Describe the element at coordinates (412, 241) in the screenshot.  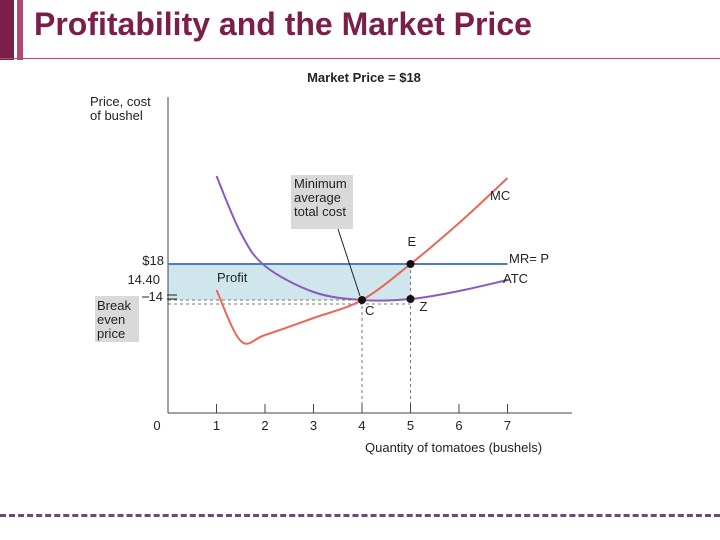
I see `point-label-e: E` at that location.